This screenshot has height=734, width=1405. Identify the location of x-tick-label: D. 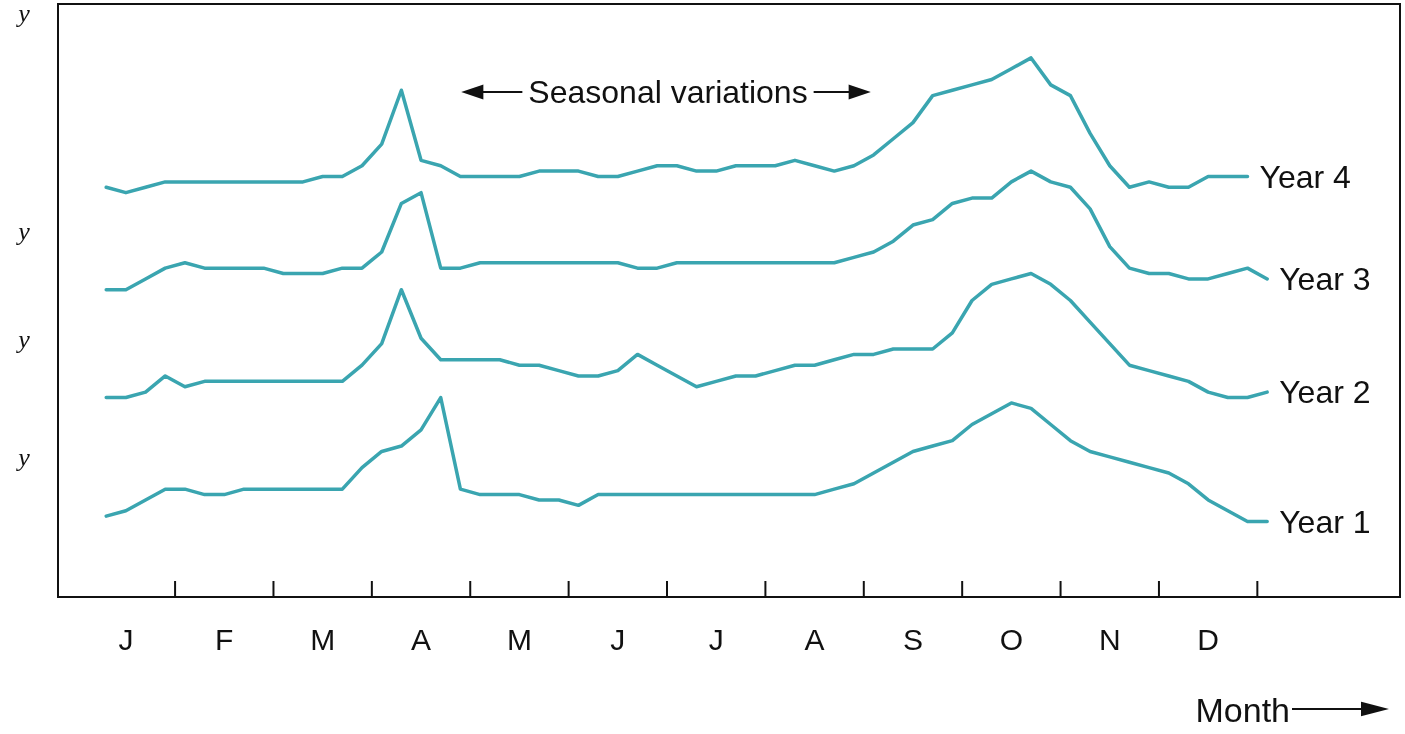
(1208, 639).